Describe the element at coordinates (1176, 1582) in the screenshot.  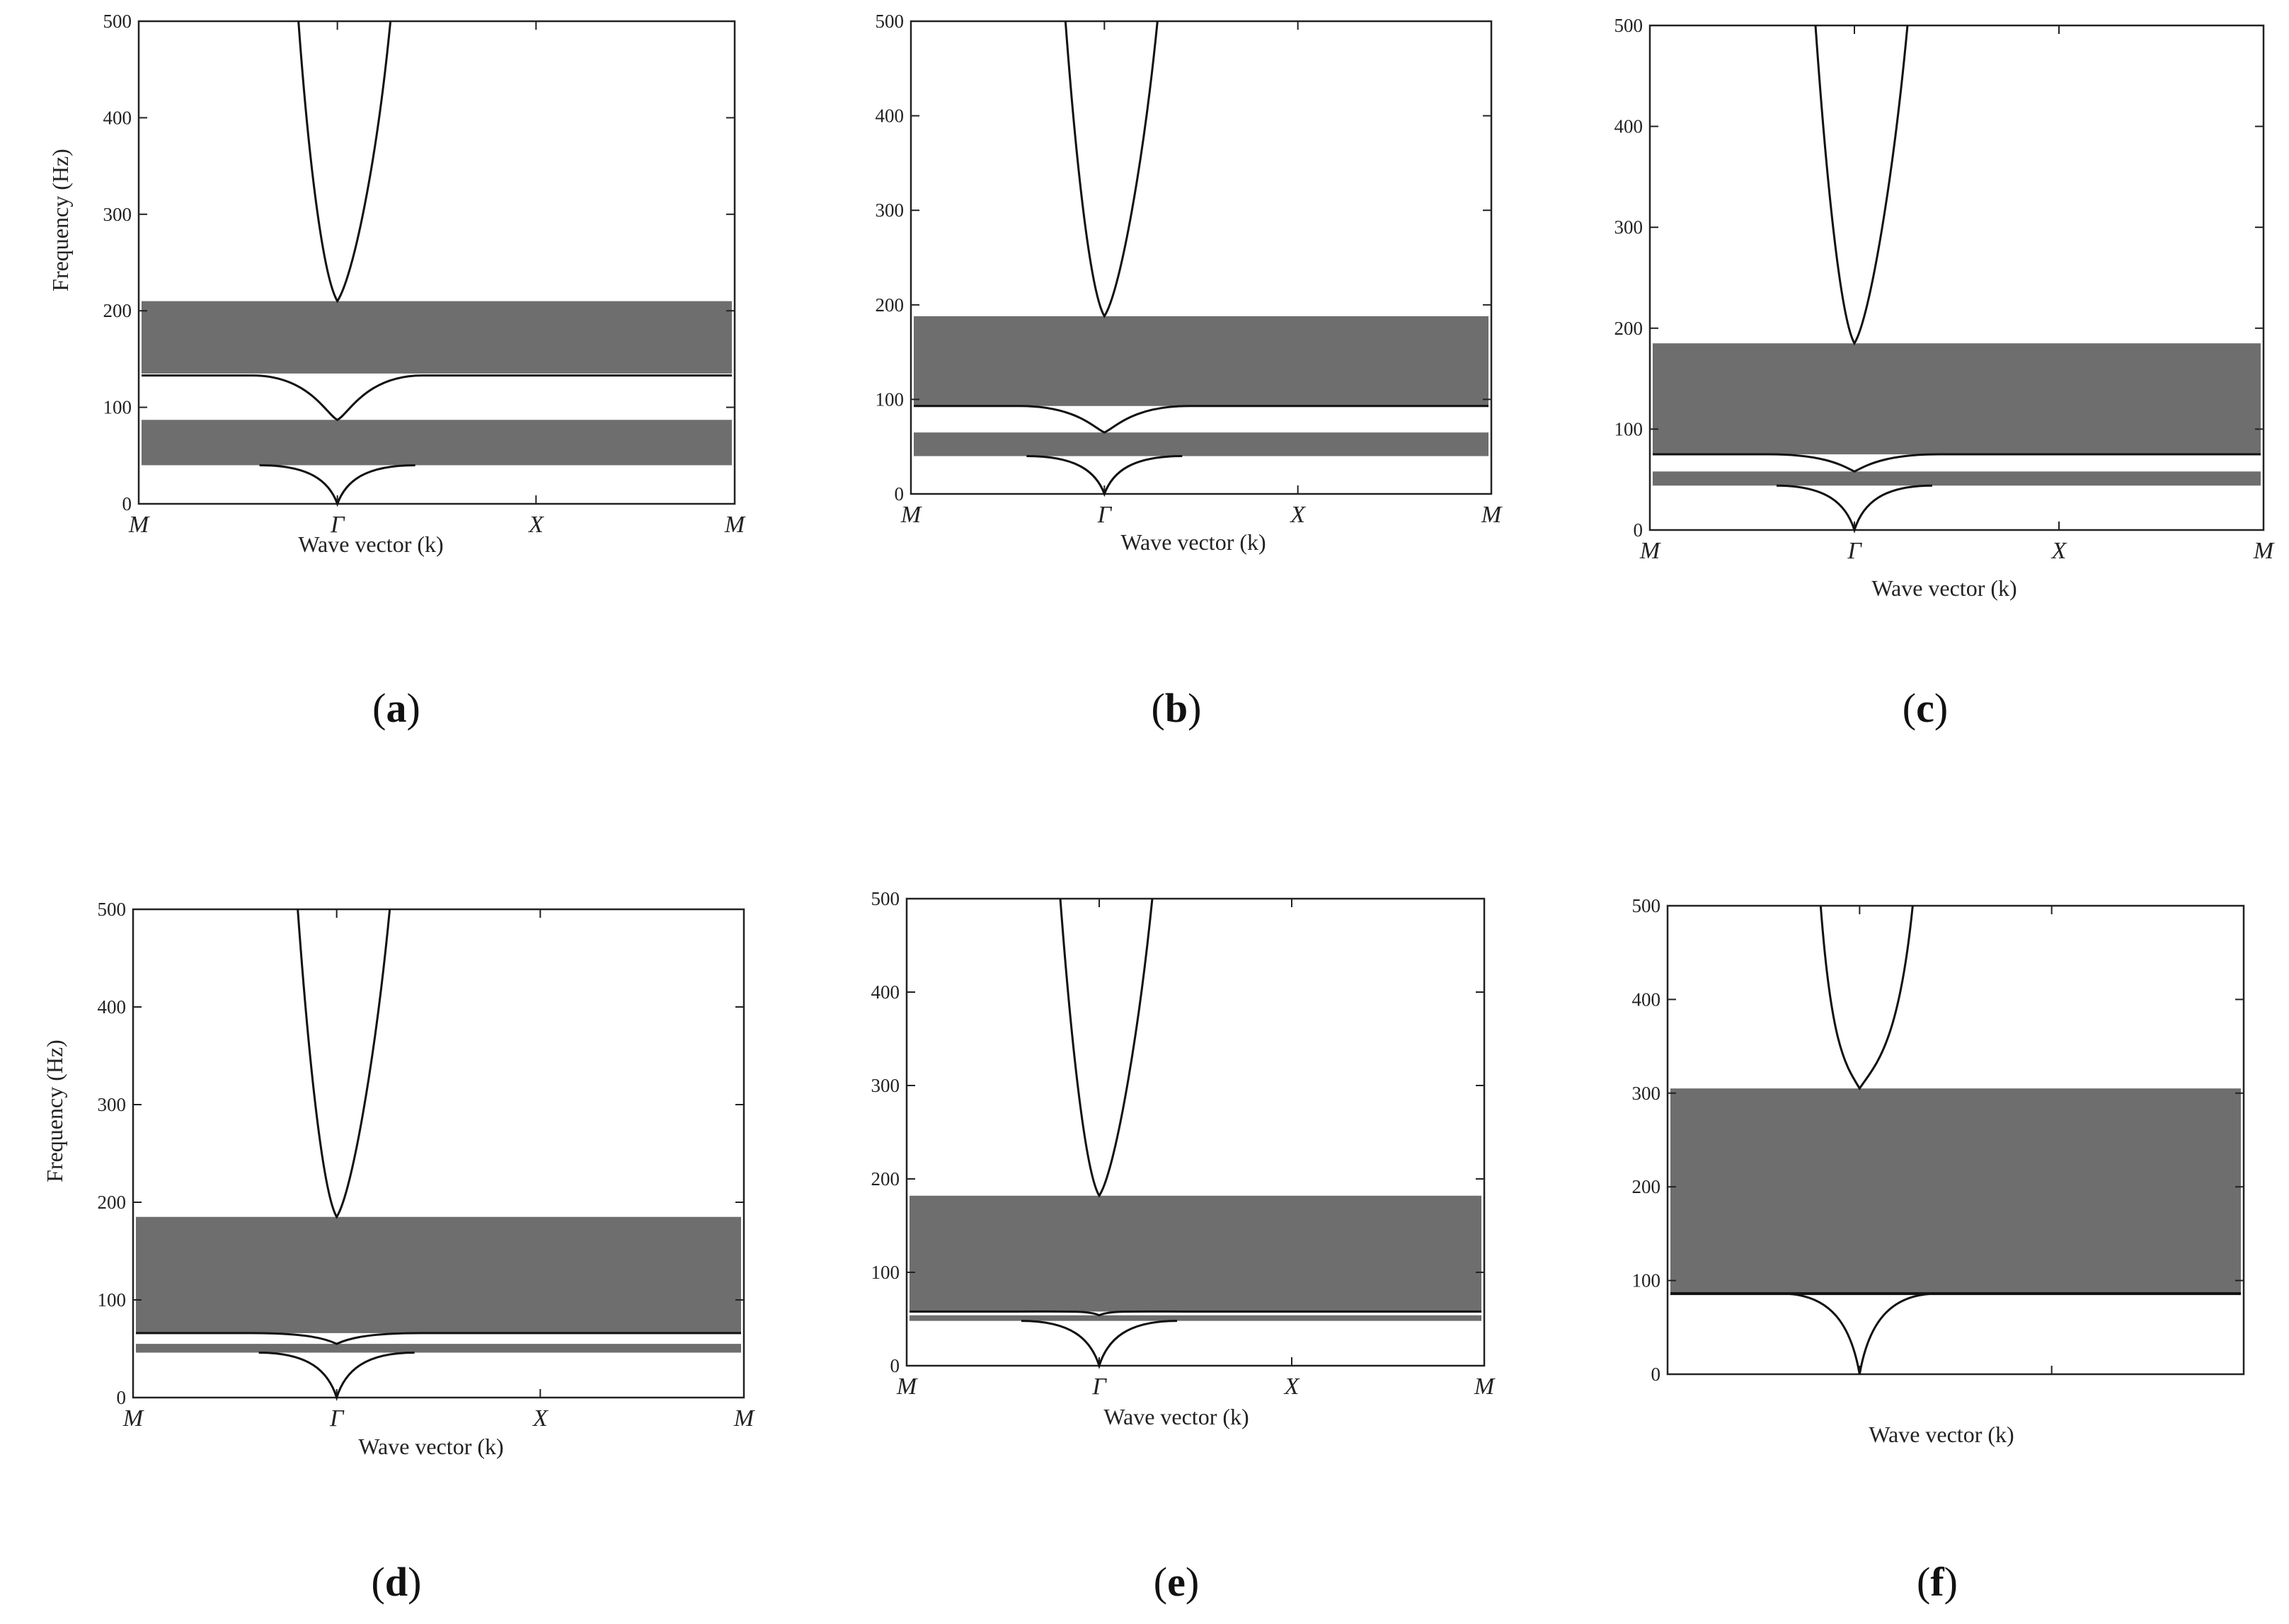
I see `panel-label: (e)` at that location.